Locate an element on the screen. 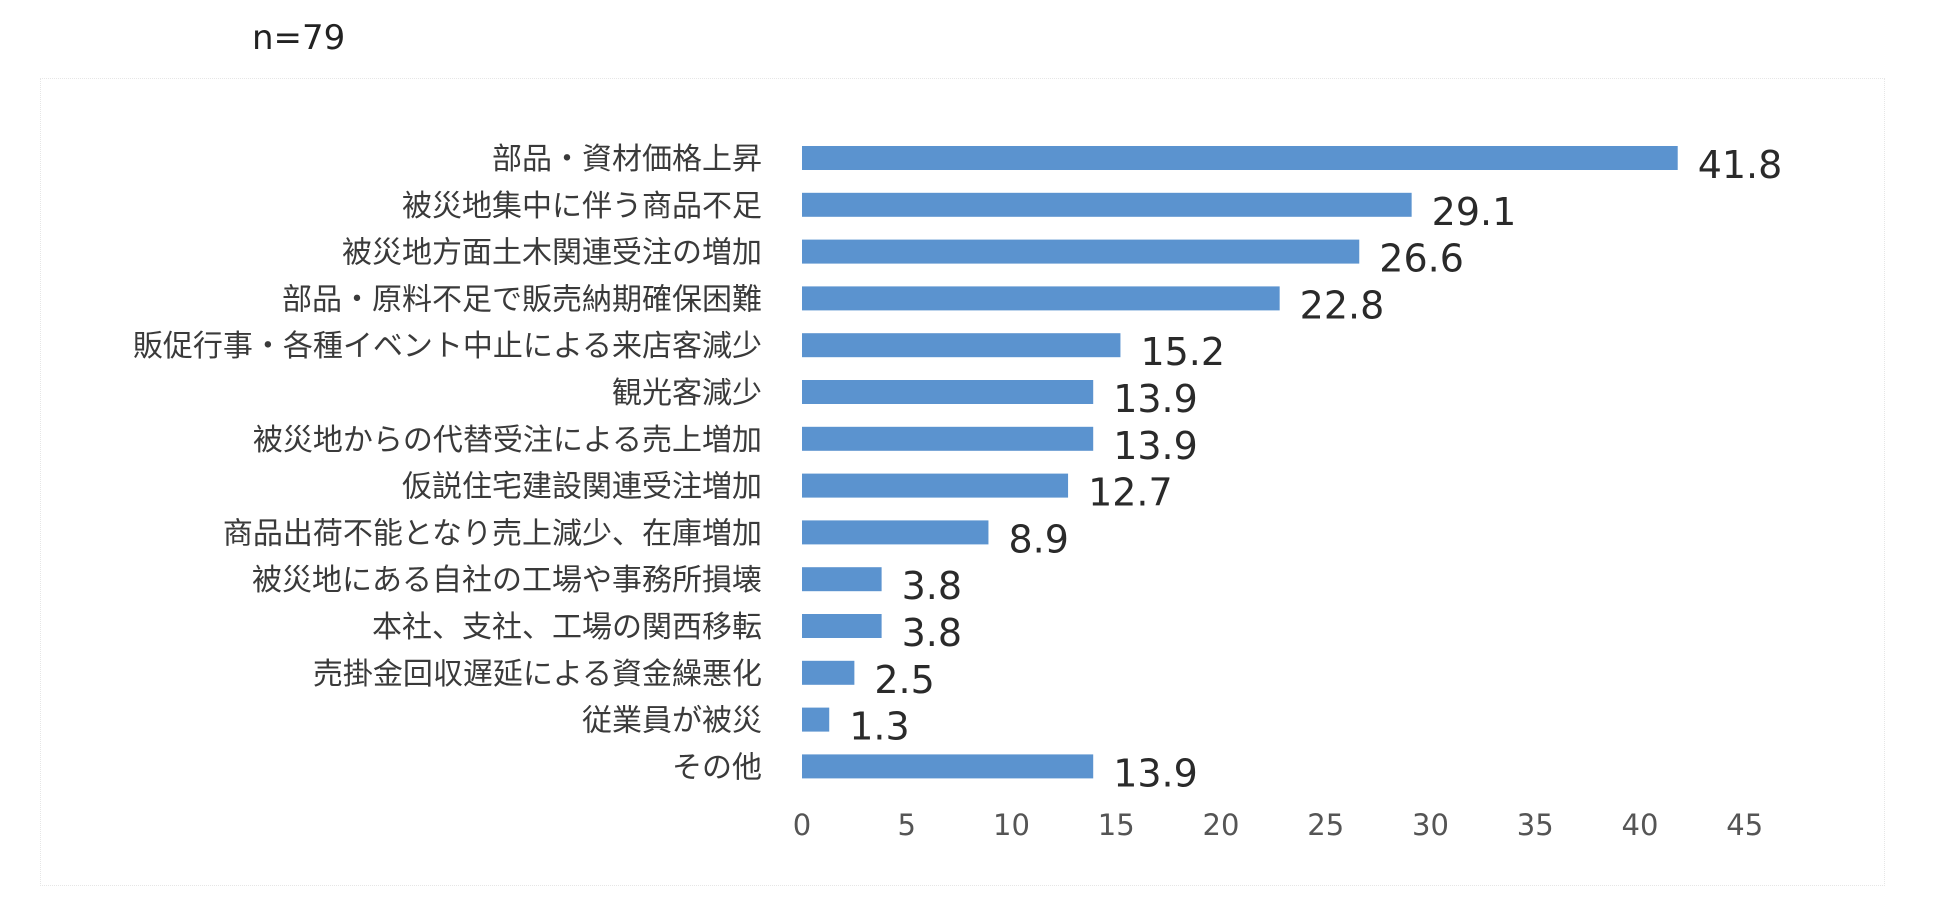 Image resolution: width=1950 pixels, height=922 pixels. category-label: 販促行事・各種イベント中止による来店客減少 is located at coordinates (447, 346).